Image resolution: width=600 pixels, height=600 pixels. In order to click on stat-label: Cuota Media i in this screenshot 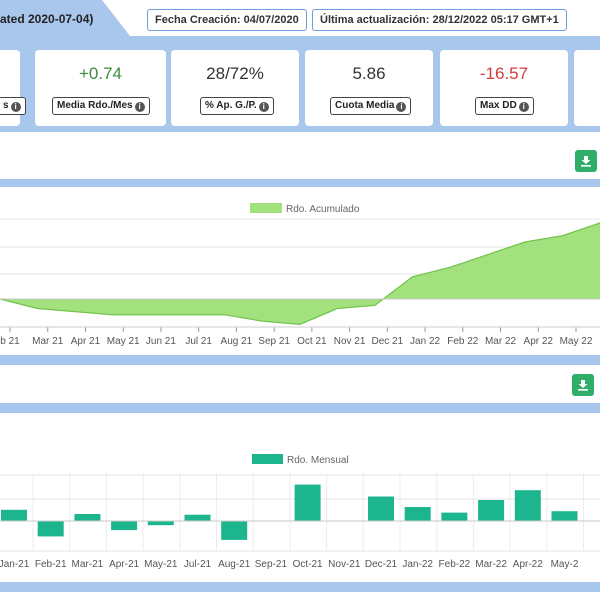, I will do `click(371, 106)`.